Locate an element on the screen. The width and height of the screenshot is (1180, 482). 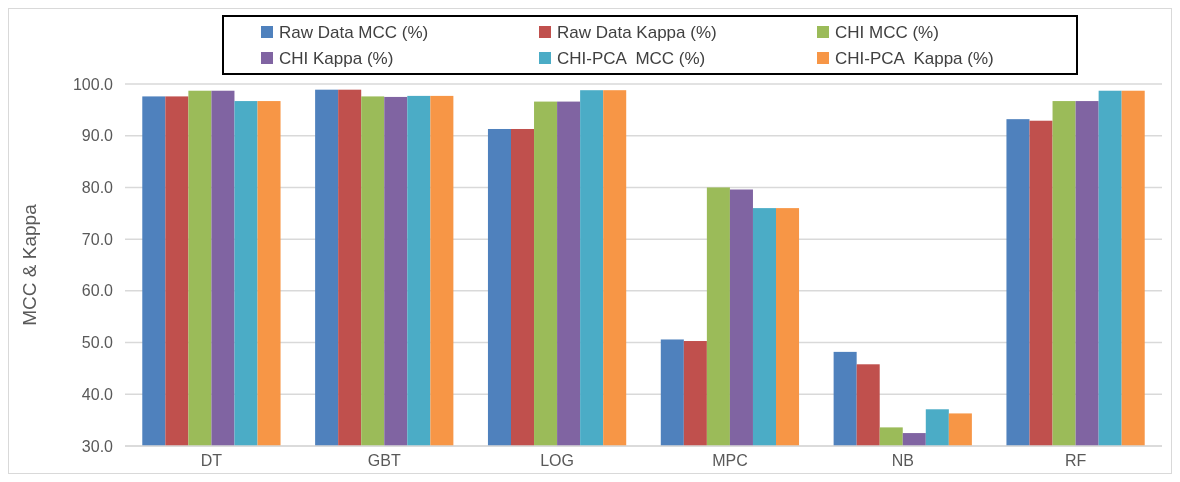
y-tick-label: 30.0 is located at coordinates (97, 446).